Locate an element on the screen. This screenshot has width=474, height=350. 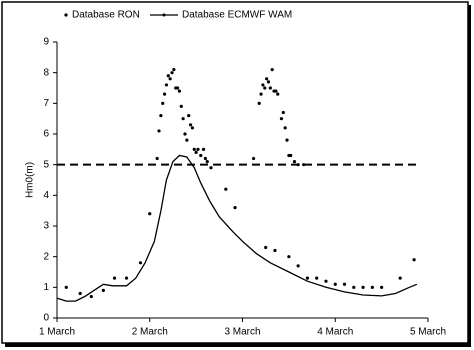
y-tick-label: 8 is located at coordinates (46, 72).